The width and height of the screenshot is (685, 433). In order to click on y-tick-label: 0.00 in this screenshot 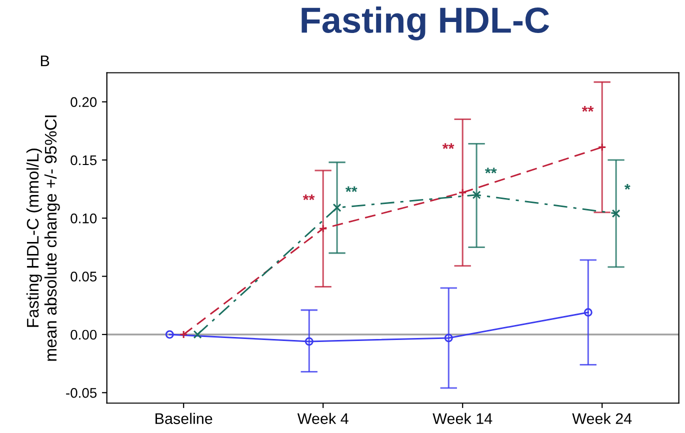, I will do `click(83, 335)`.